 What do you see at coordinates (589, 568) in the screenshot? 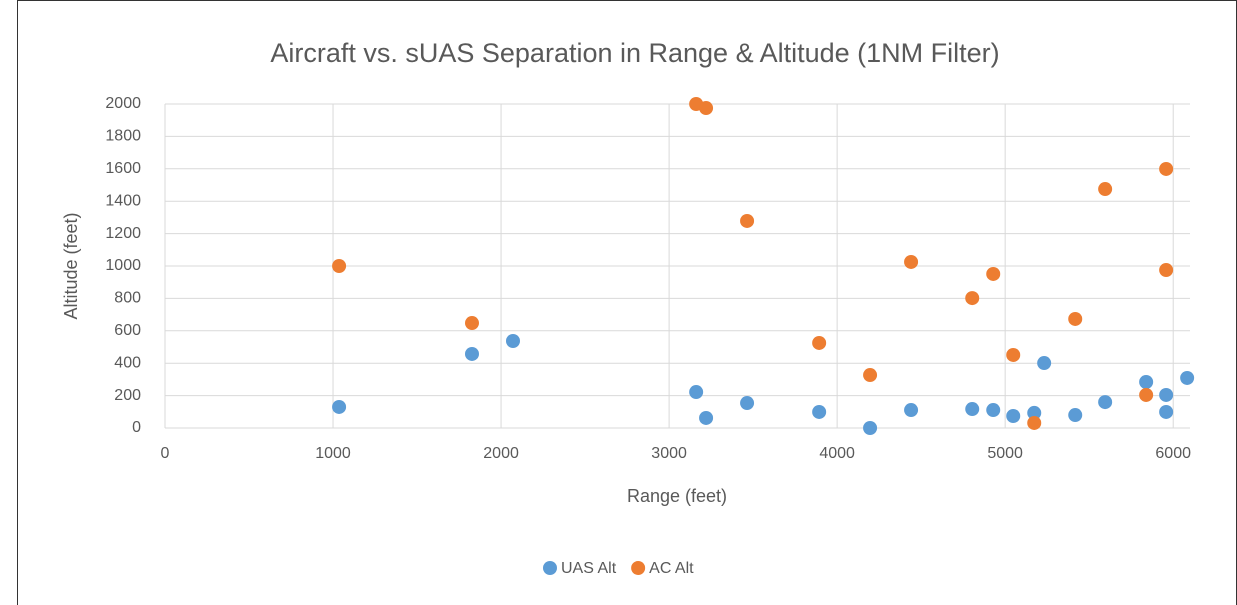
I see `legend-label: UAS Alt` at bounding box center [589, 568].